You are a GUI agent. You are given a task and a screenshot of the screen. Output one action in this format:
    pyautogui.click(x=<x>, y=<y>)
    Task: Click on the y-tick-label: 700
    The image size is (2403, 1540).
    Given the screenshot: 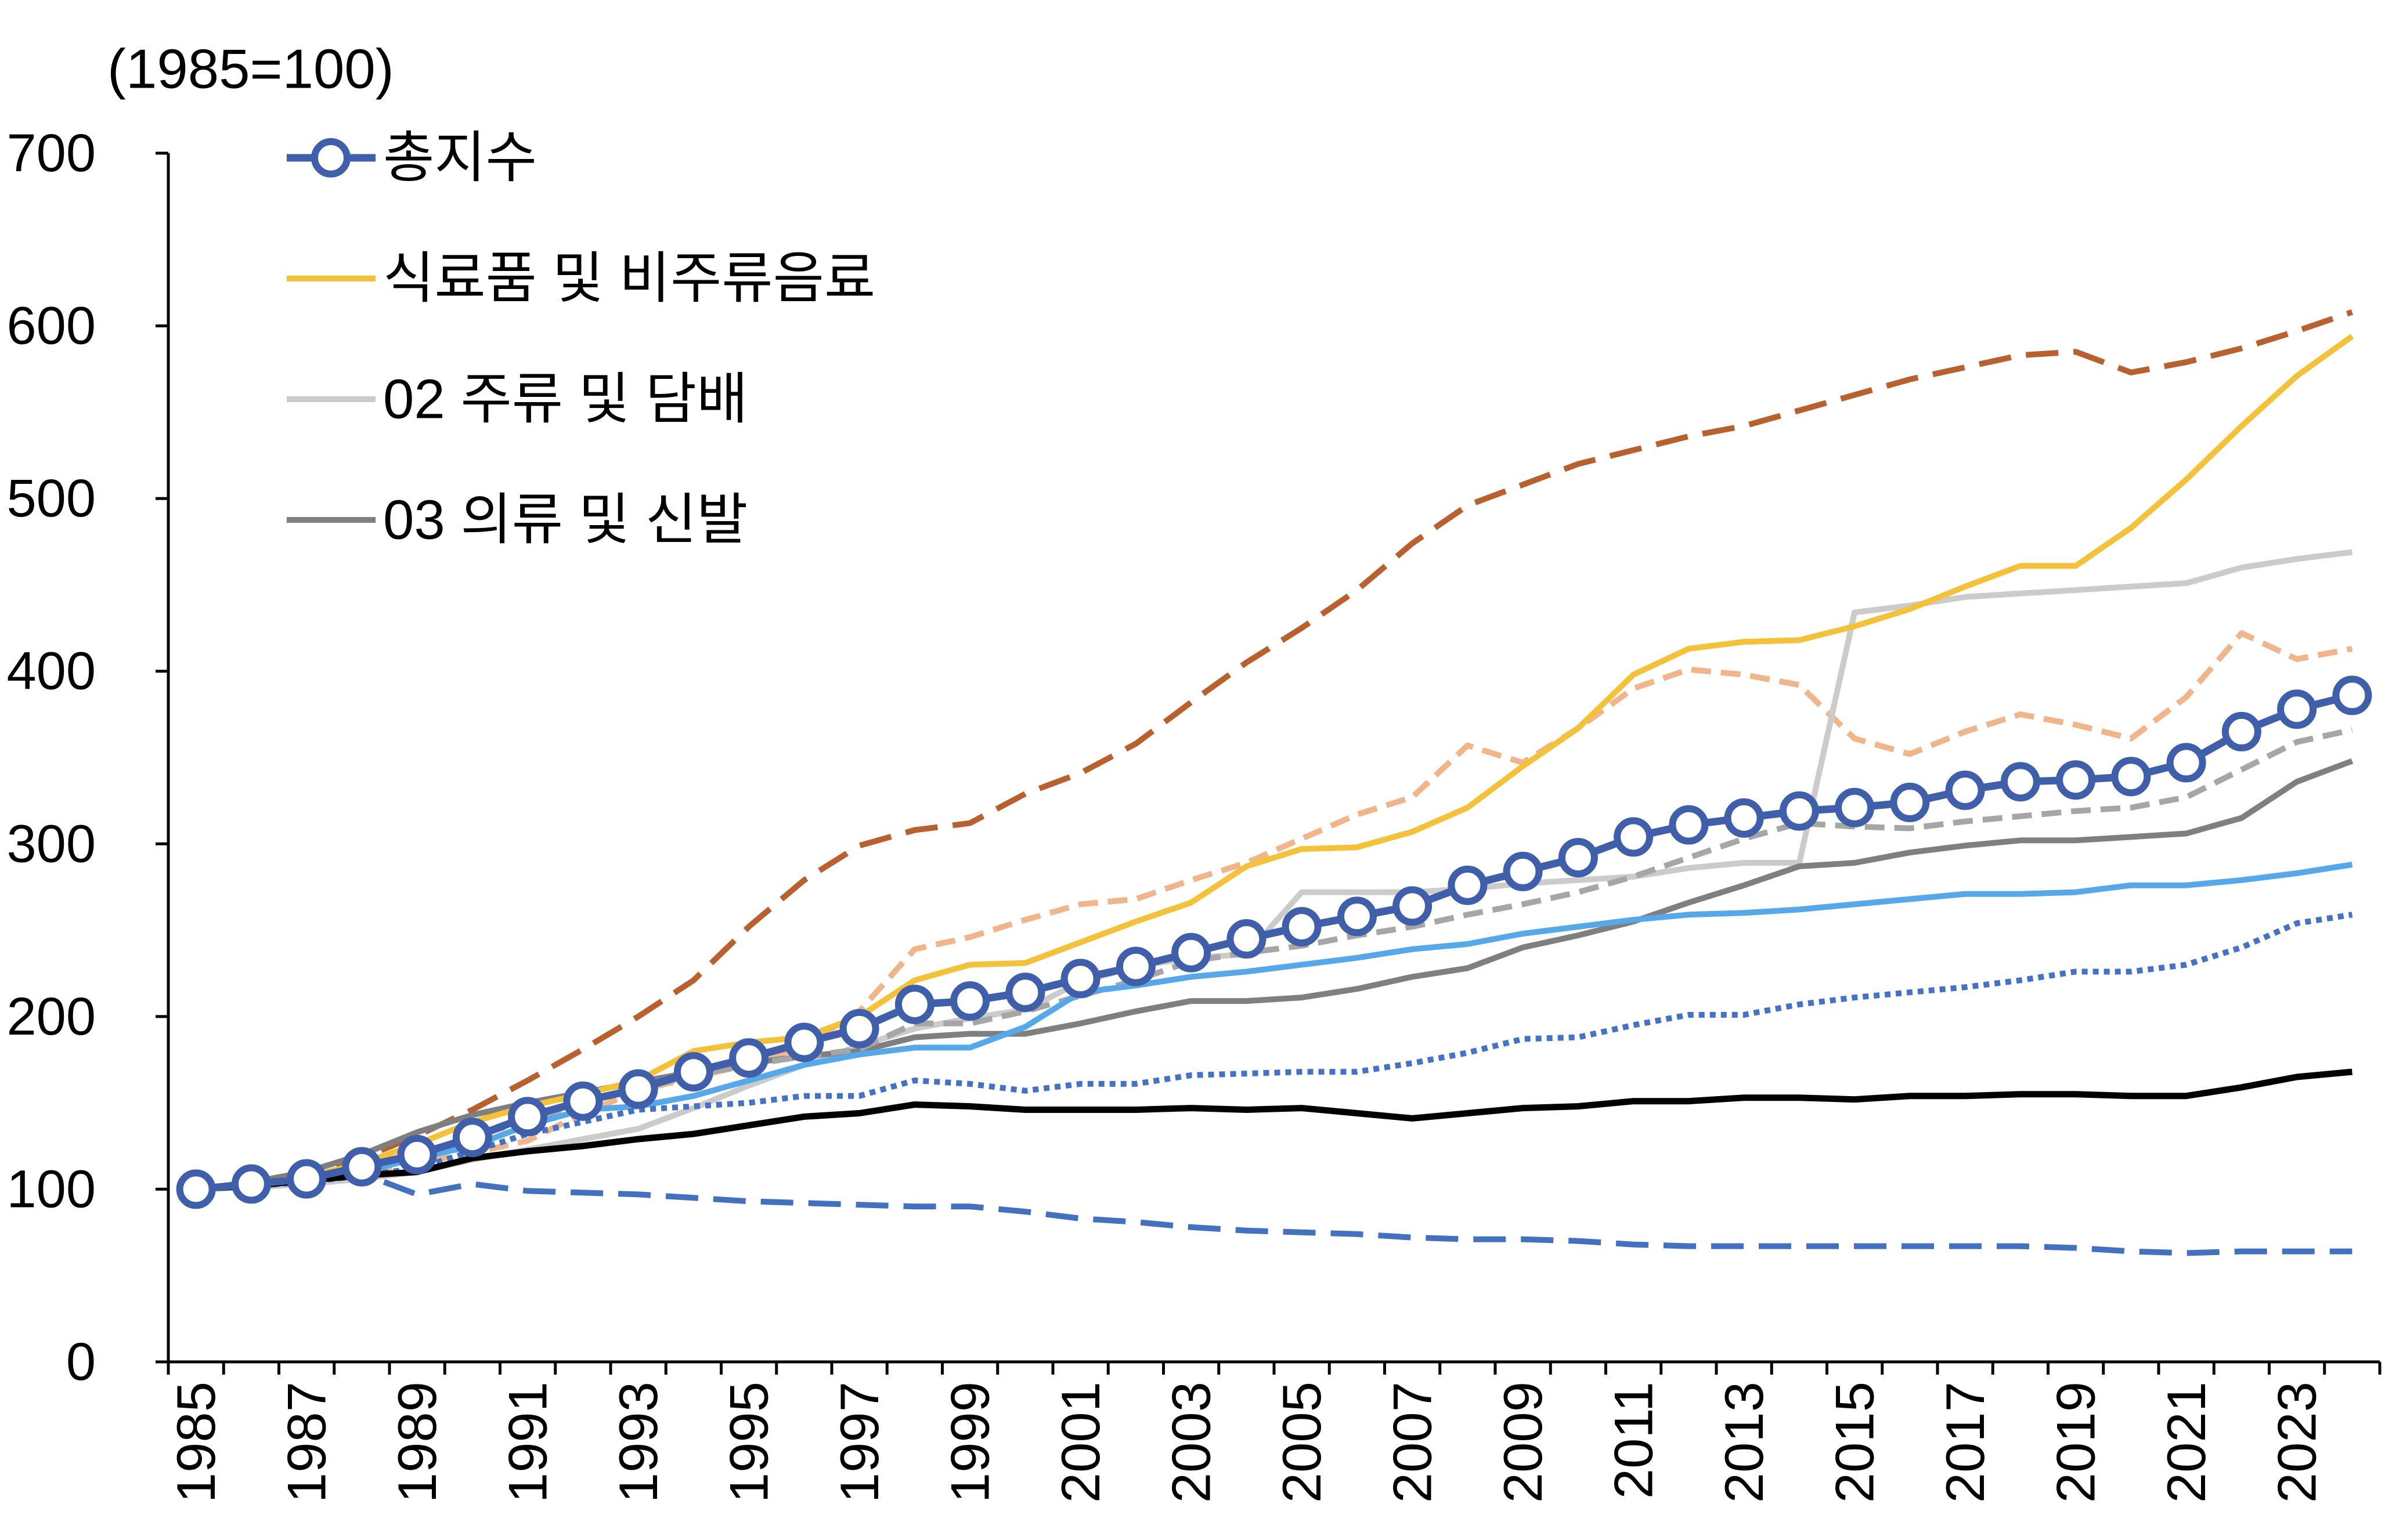 What is the action you would take?
    pyautogui.click(x=51, y=154)
    